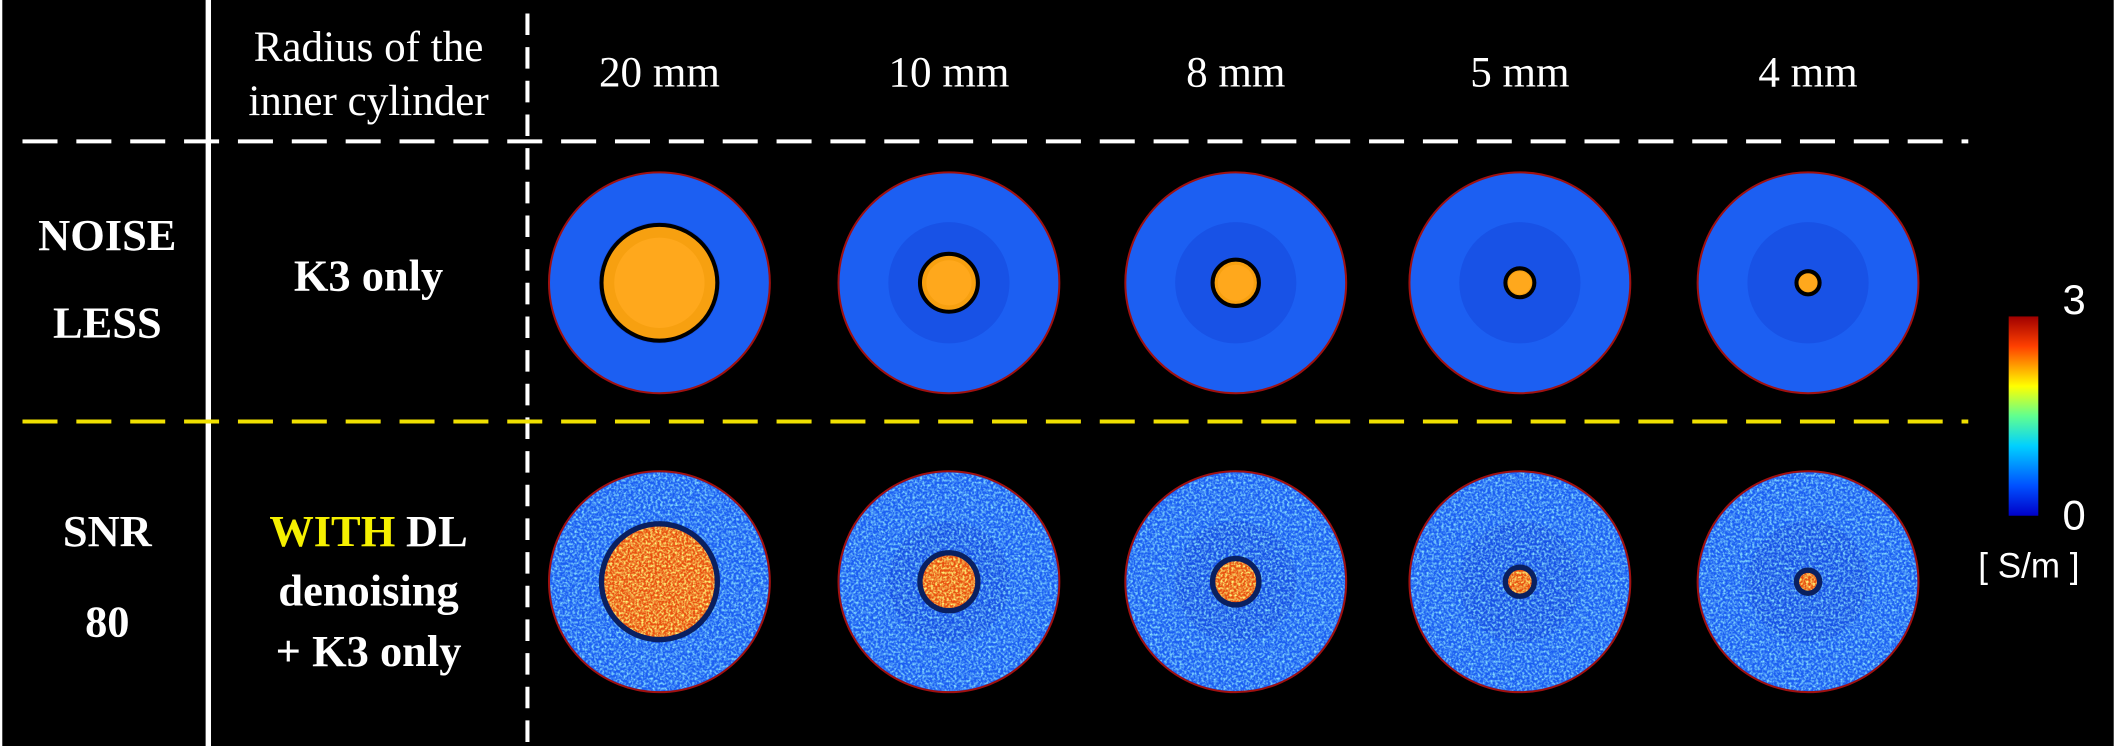 The image size is (2116, 746). What do you see at coordinates (2028, 566) in the screenshot?
I see `colorbar-unit: [ S/m ]` at bounding box center [2028, 566].